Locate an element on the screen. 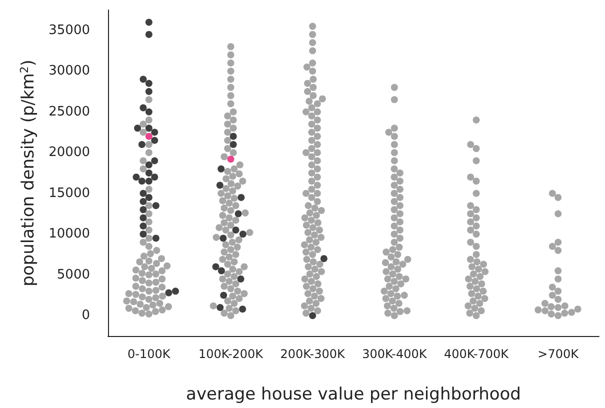 The image size is (605, 408). y-tick-label: 15000 is located at coordinates (69, 193).